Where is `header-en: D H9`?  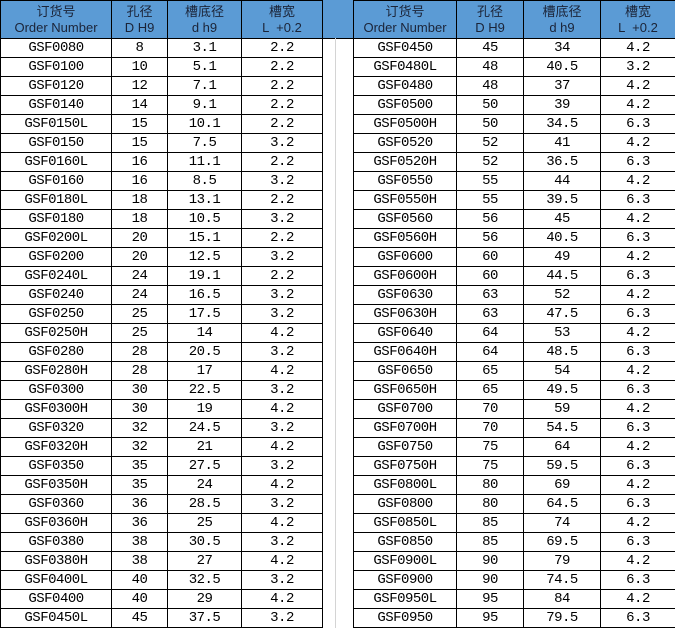 header-en: D H9 is located at coordinates (490, 27).